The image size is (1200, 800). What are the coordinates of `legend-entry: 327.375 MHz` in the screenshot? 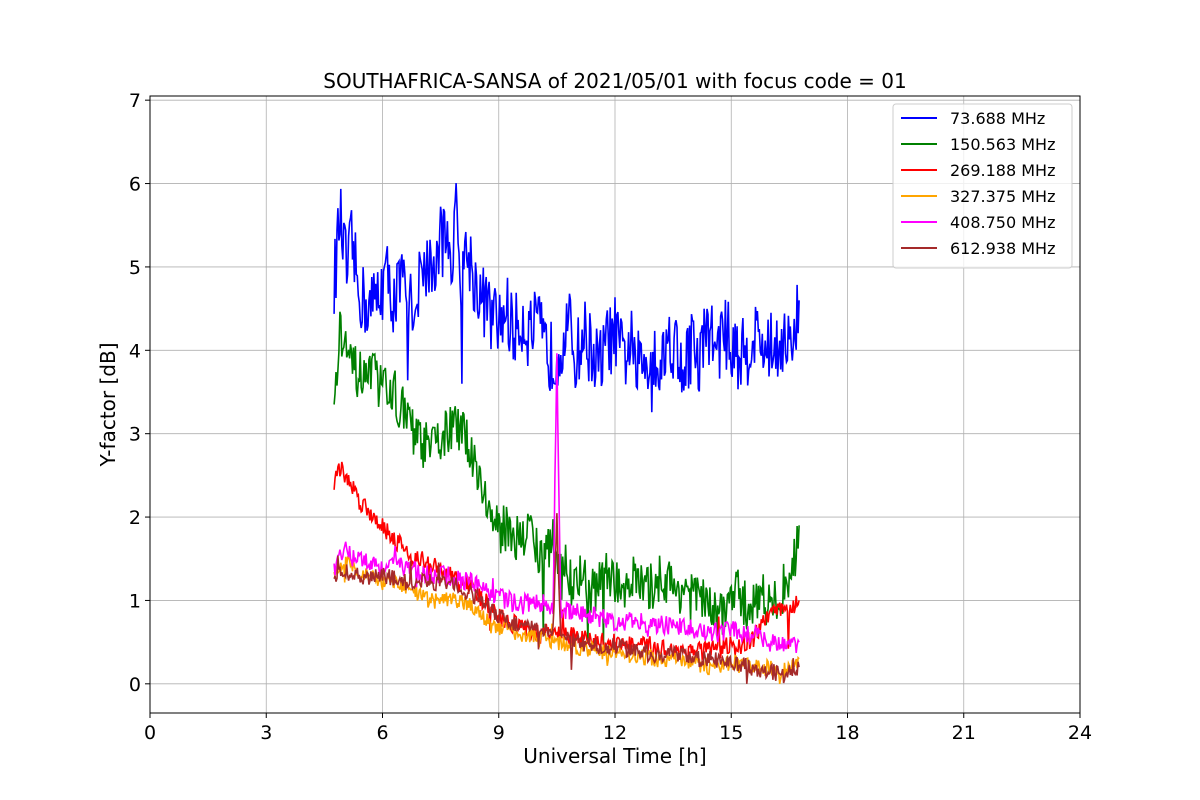 It's located at (1002, 196).